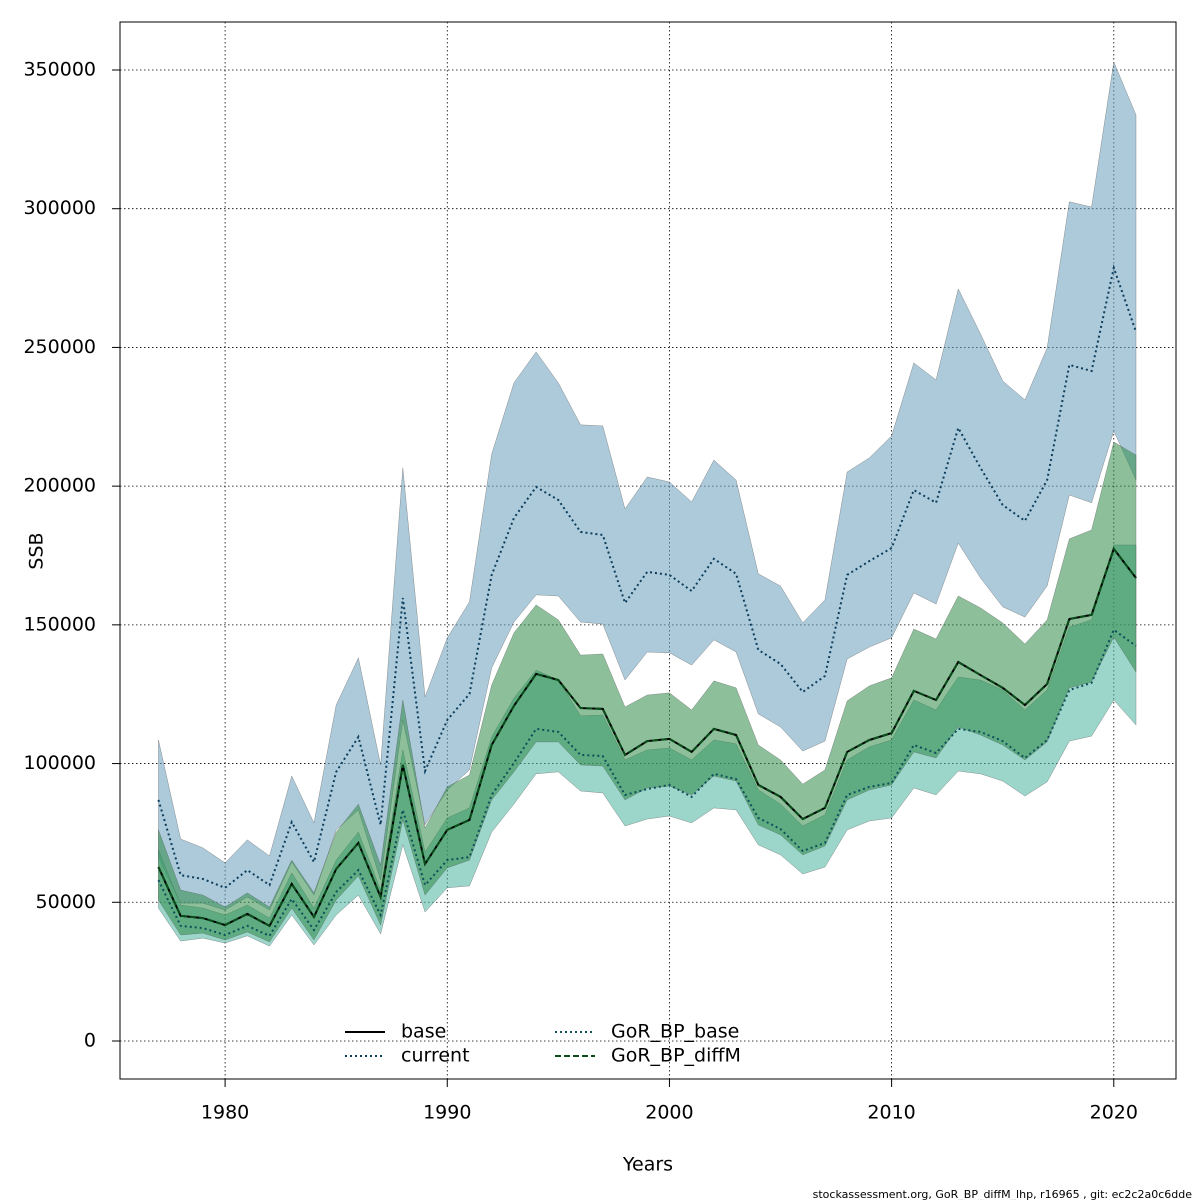 This screenshot has height=1200, width=1200. Describe the element at coordinates (59, 347) in the screenshot. I see `y-tick-label: 250000` at that location.